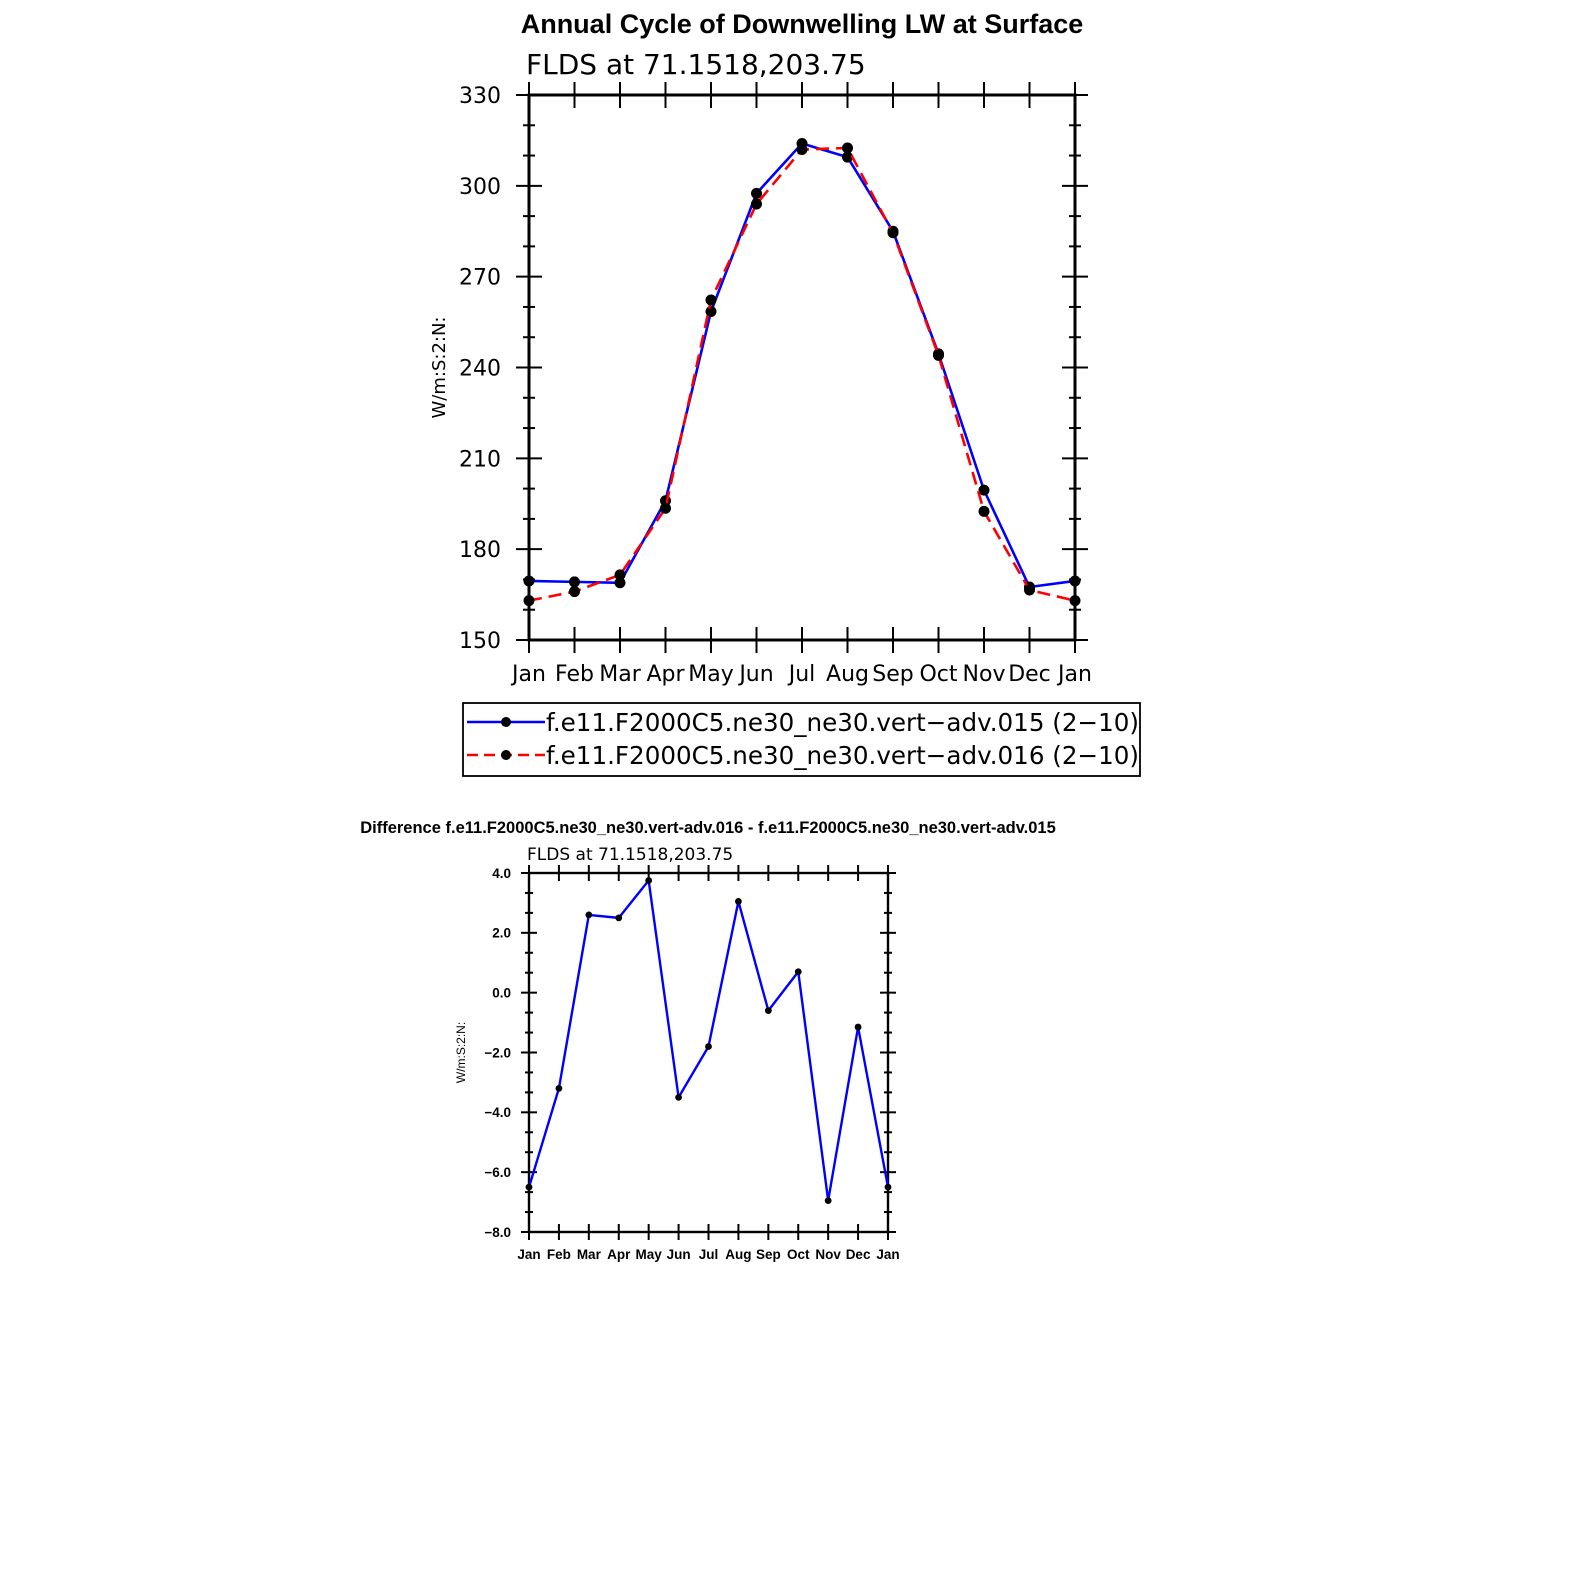 This screenshot has height=1575, width=1575. I want to click on y-tick-label: 300, so click(480, 187).